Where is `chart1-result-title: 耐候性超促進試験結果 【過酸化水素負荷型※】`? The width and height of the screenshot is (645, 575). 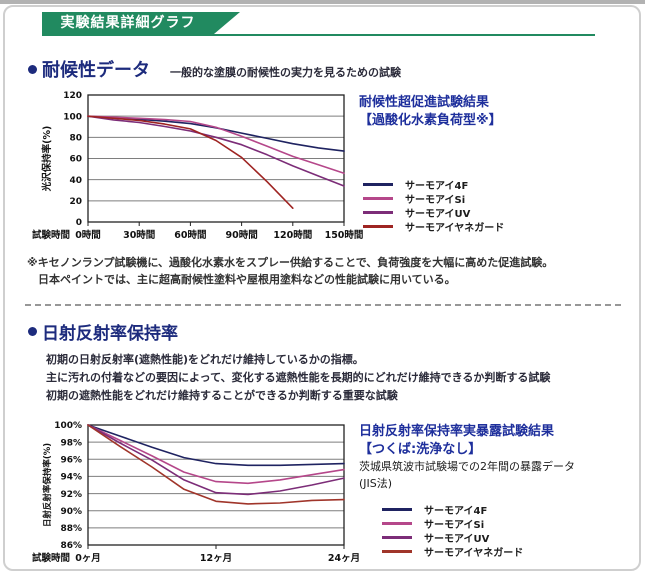 chart1-result-title: 耐候性超促進試験結果 【過酸化水素負荷型※】 is located at coordinates (430, 111).